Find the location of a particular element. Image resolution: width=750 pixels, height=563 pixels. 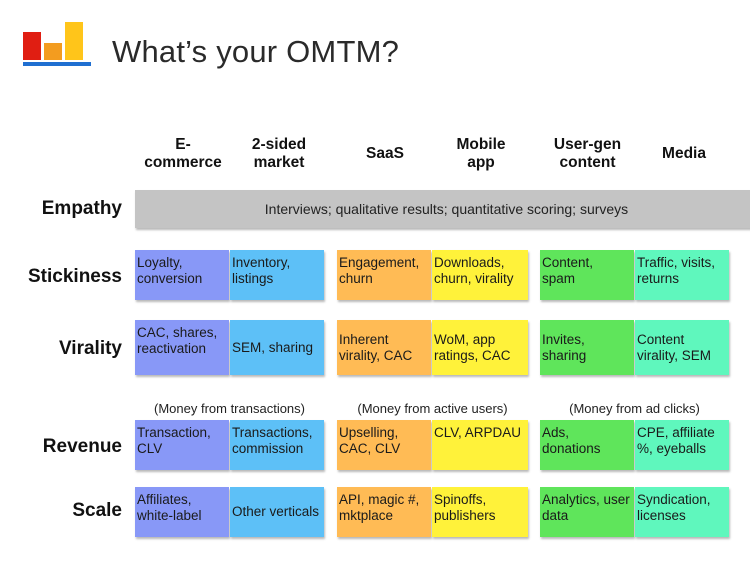

column-header-two-sided-market: 2-sided market is located at coordinates (279, 153).